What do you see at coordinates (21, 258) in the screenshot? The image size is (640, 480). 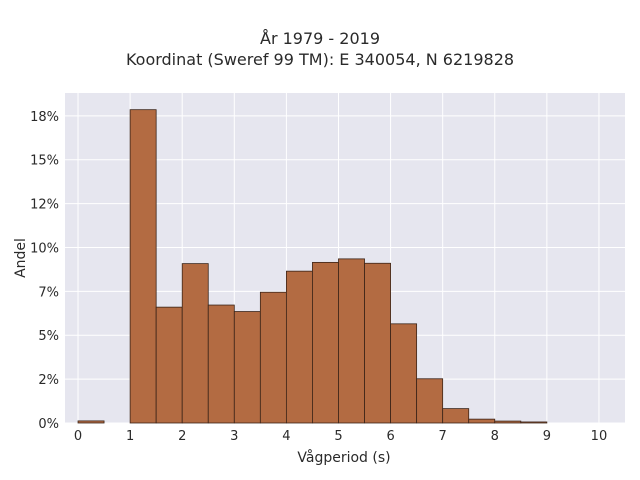 I see `y-axis-label: Andel` at bounding box center [21, 258].